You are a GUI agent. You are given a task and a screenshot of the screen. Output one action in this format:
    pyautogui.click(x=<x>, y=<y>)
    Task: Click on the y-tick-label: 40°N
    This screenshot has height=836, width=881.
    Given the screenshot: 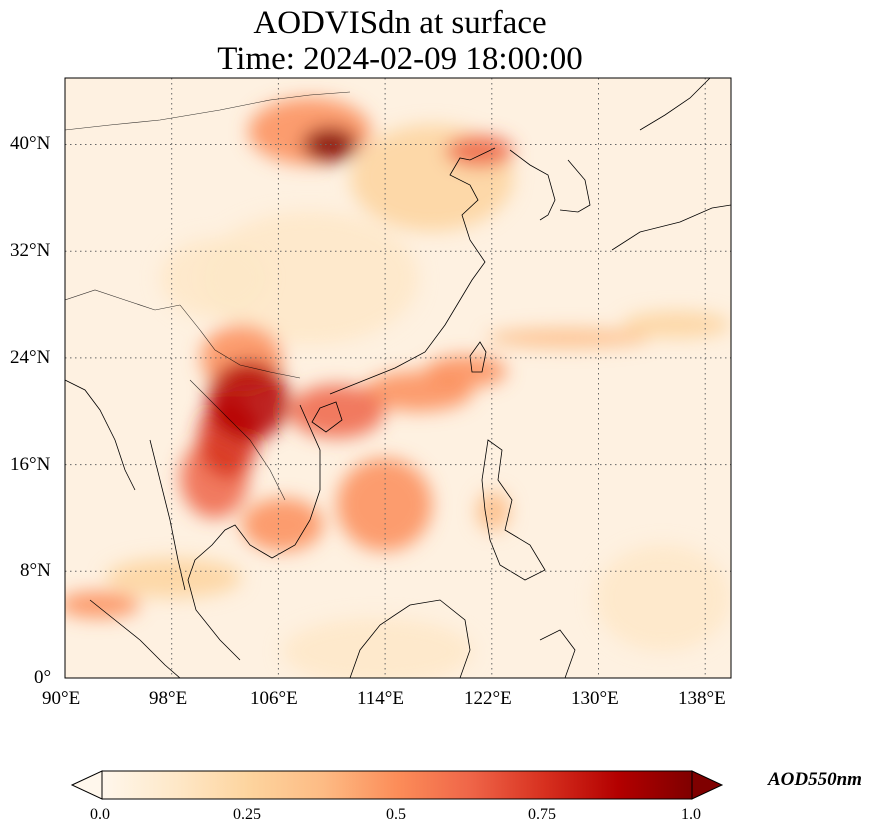 What is the action you would take?
    pyautogui.click(x=30, y=143)
    